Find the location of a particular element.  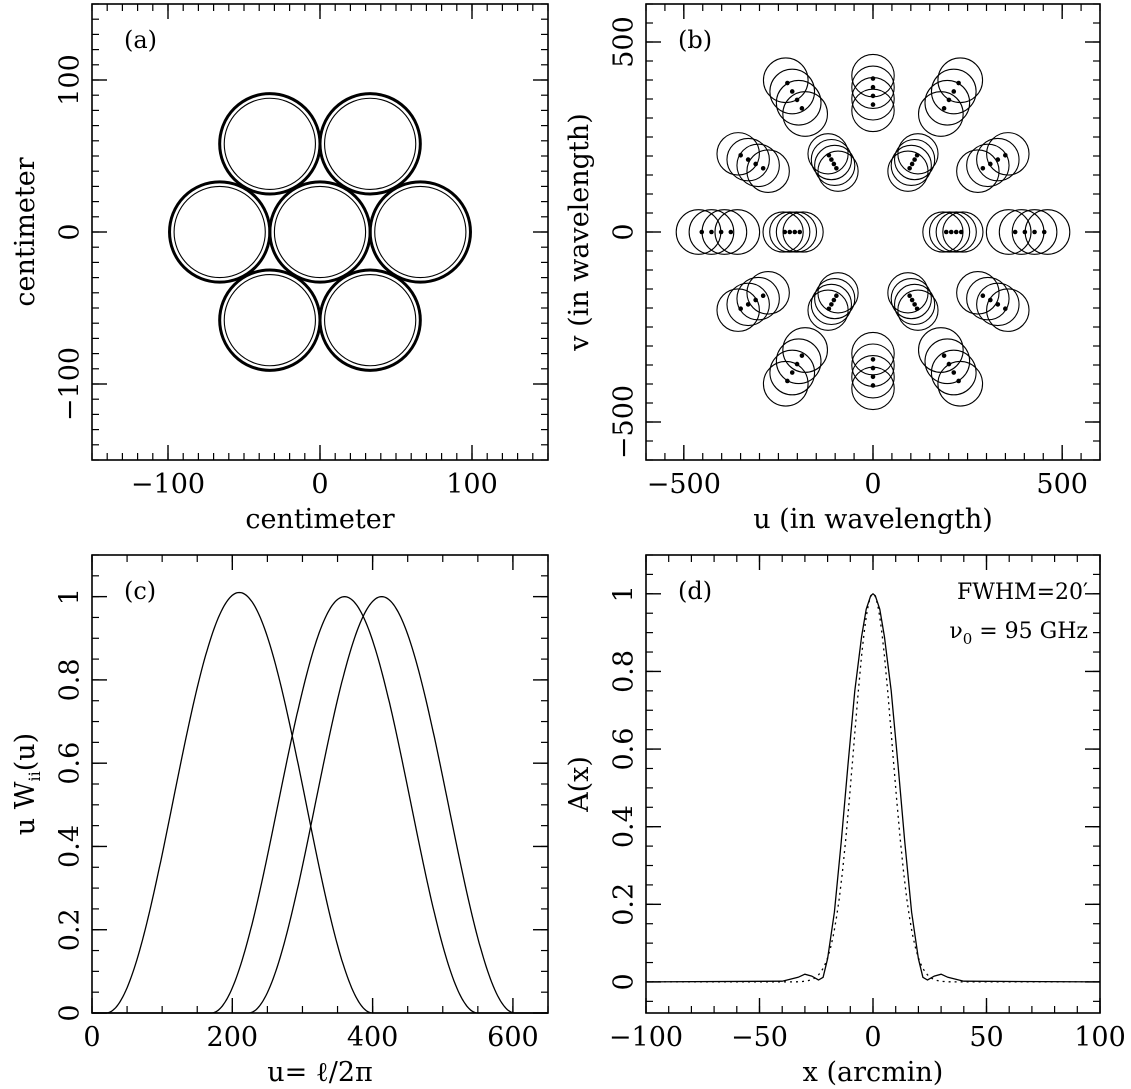

panel-c-y-tick-label: 1 is located at coordinates (70, 596).